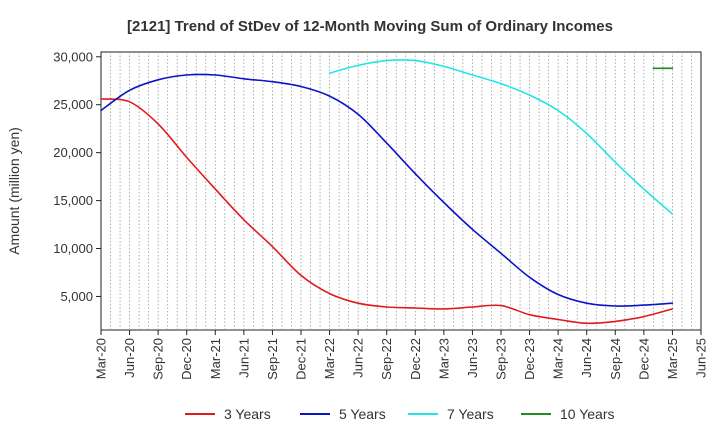 This screenshot has width=720, height=440. What do you see at coordinates (158, 359) in the screenshot?
I see `x-tick-label: Sep-20` at bounding box center [158, 359].